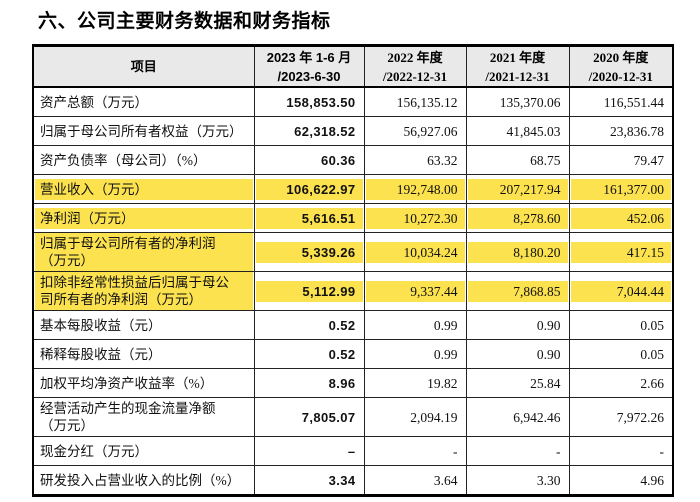 This screenshot has height=502, width=700. I want to click on row-label-text: 资产负债率（母公司）（%）, so click(123, 160).